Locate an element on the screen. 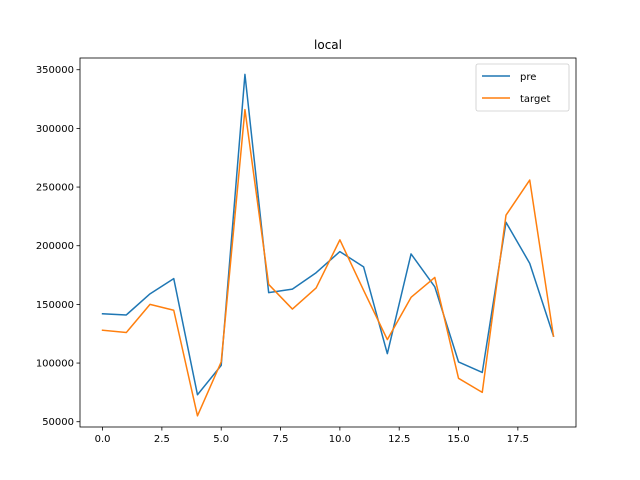  legend-label-pre: pre is located at coordinates (528, 77).